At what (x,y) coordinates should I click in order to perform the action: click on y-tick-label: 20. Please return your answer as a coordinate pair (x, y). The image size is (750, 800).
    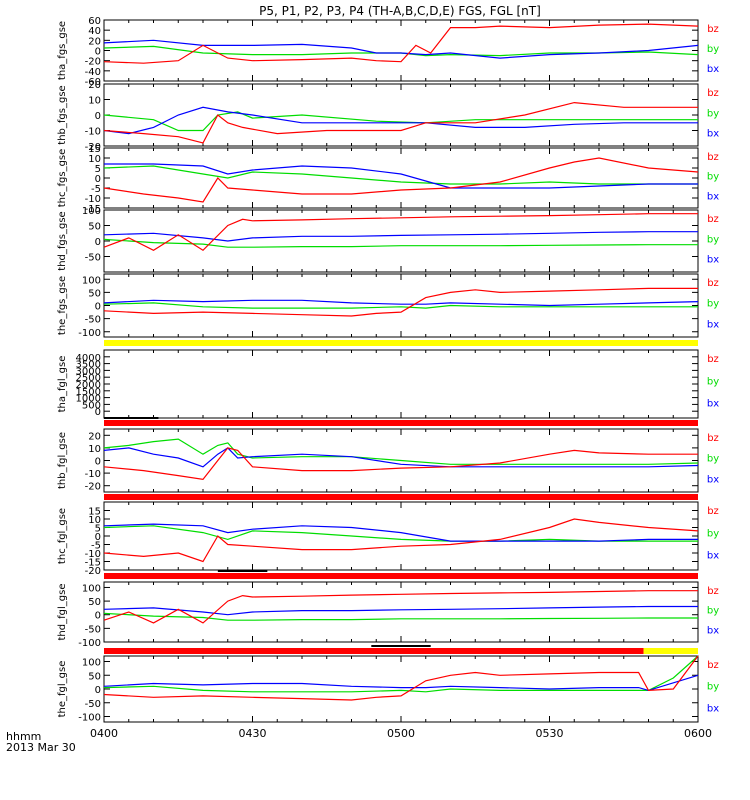
    Looking at the image, I should click on (94, 436).